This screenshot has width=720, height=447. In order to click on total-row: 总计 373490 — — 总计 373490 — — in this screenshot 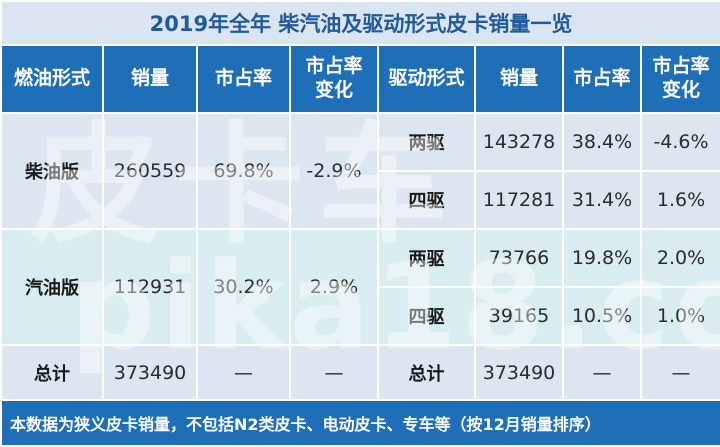, I will do `click(360, 372)`.